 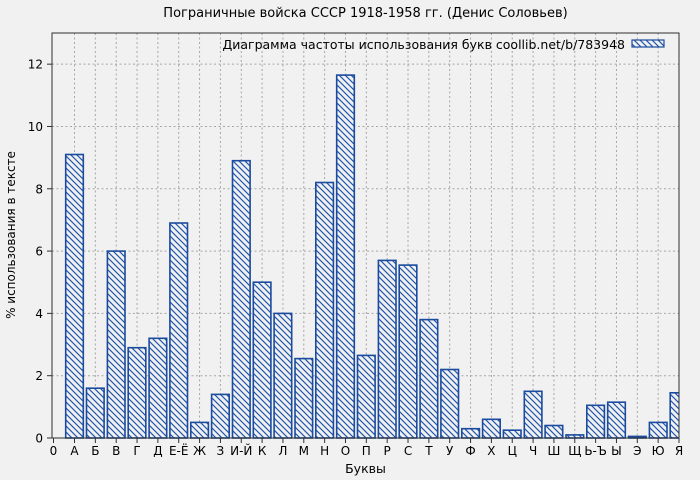 What do you see at coordinates (199, 451) in the screenshot?
I see `x-tick-label: Ж` at bounding box center [199, 451].